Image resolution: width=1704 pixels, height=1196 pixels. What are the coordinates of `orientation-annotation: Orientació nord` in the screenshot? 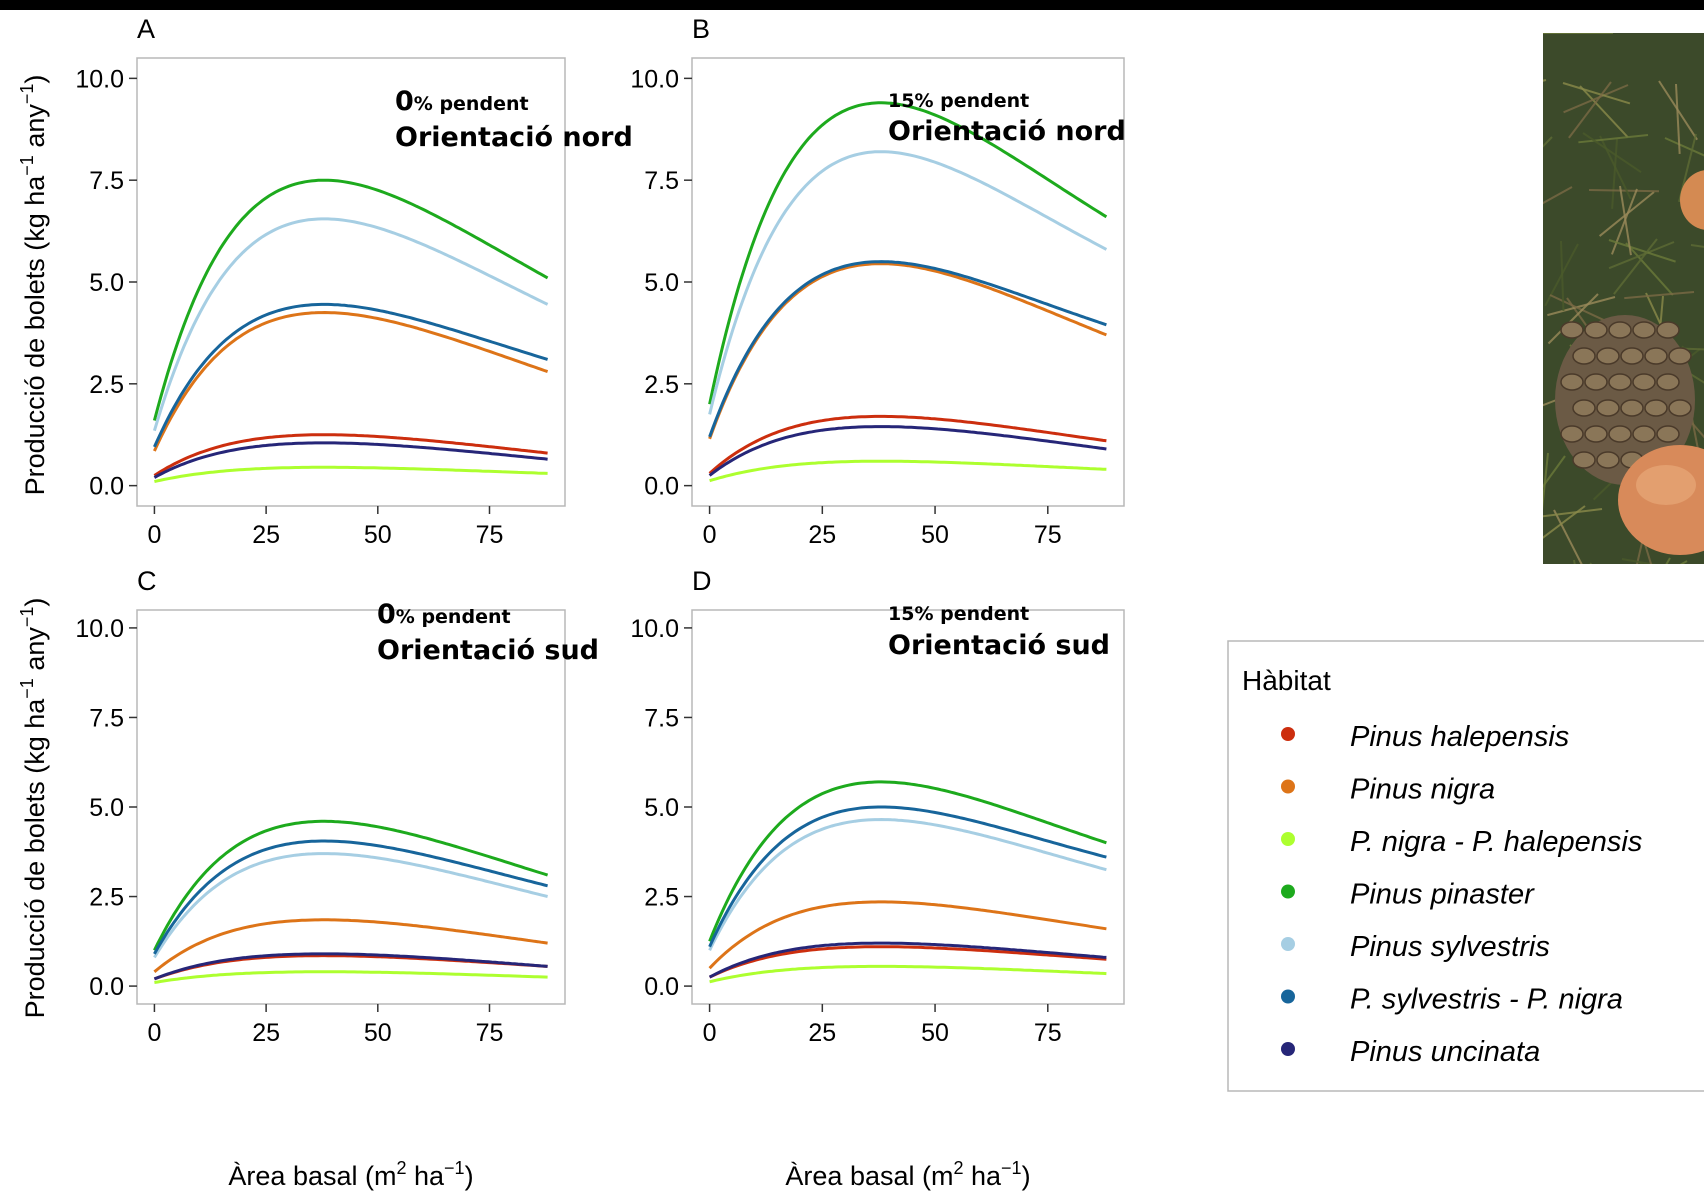 It's located at (1007, 131).